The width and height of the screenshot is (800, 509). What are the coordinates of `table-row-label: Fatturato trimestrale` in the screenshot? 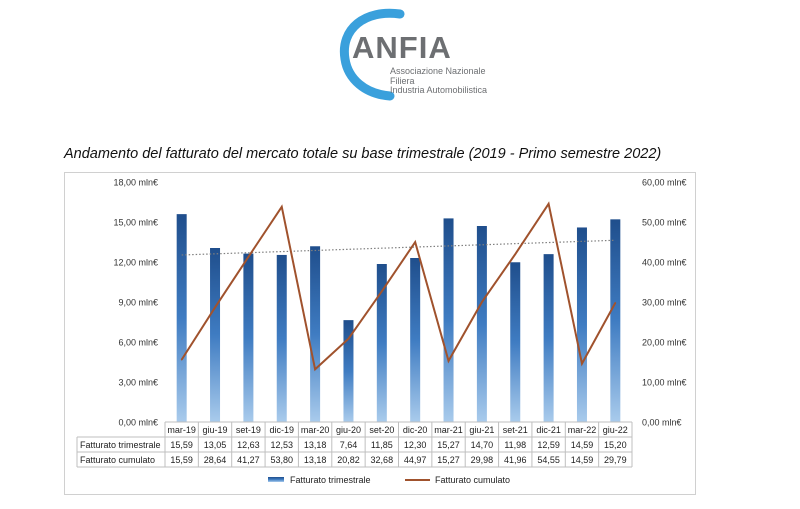 It's located at (120, 445).